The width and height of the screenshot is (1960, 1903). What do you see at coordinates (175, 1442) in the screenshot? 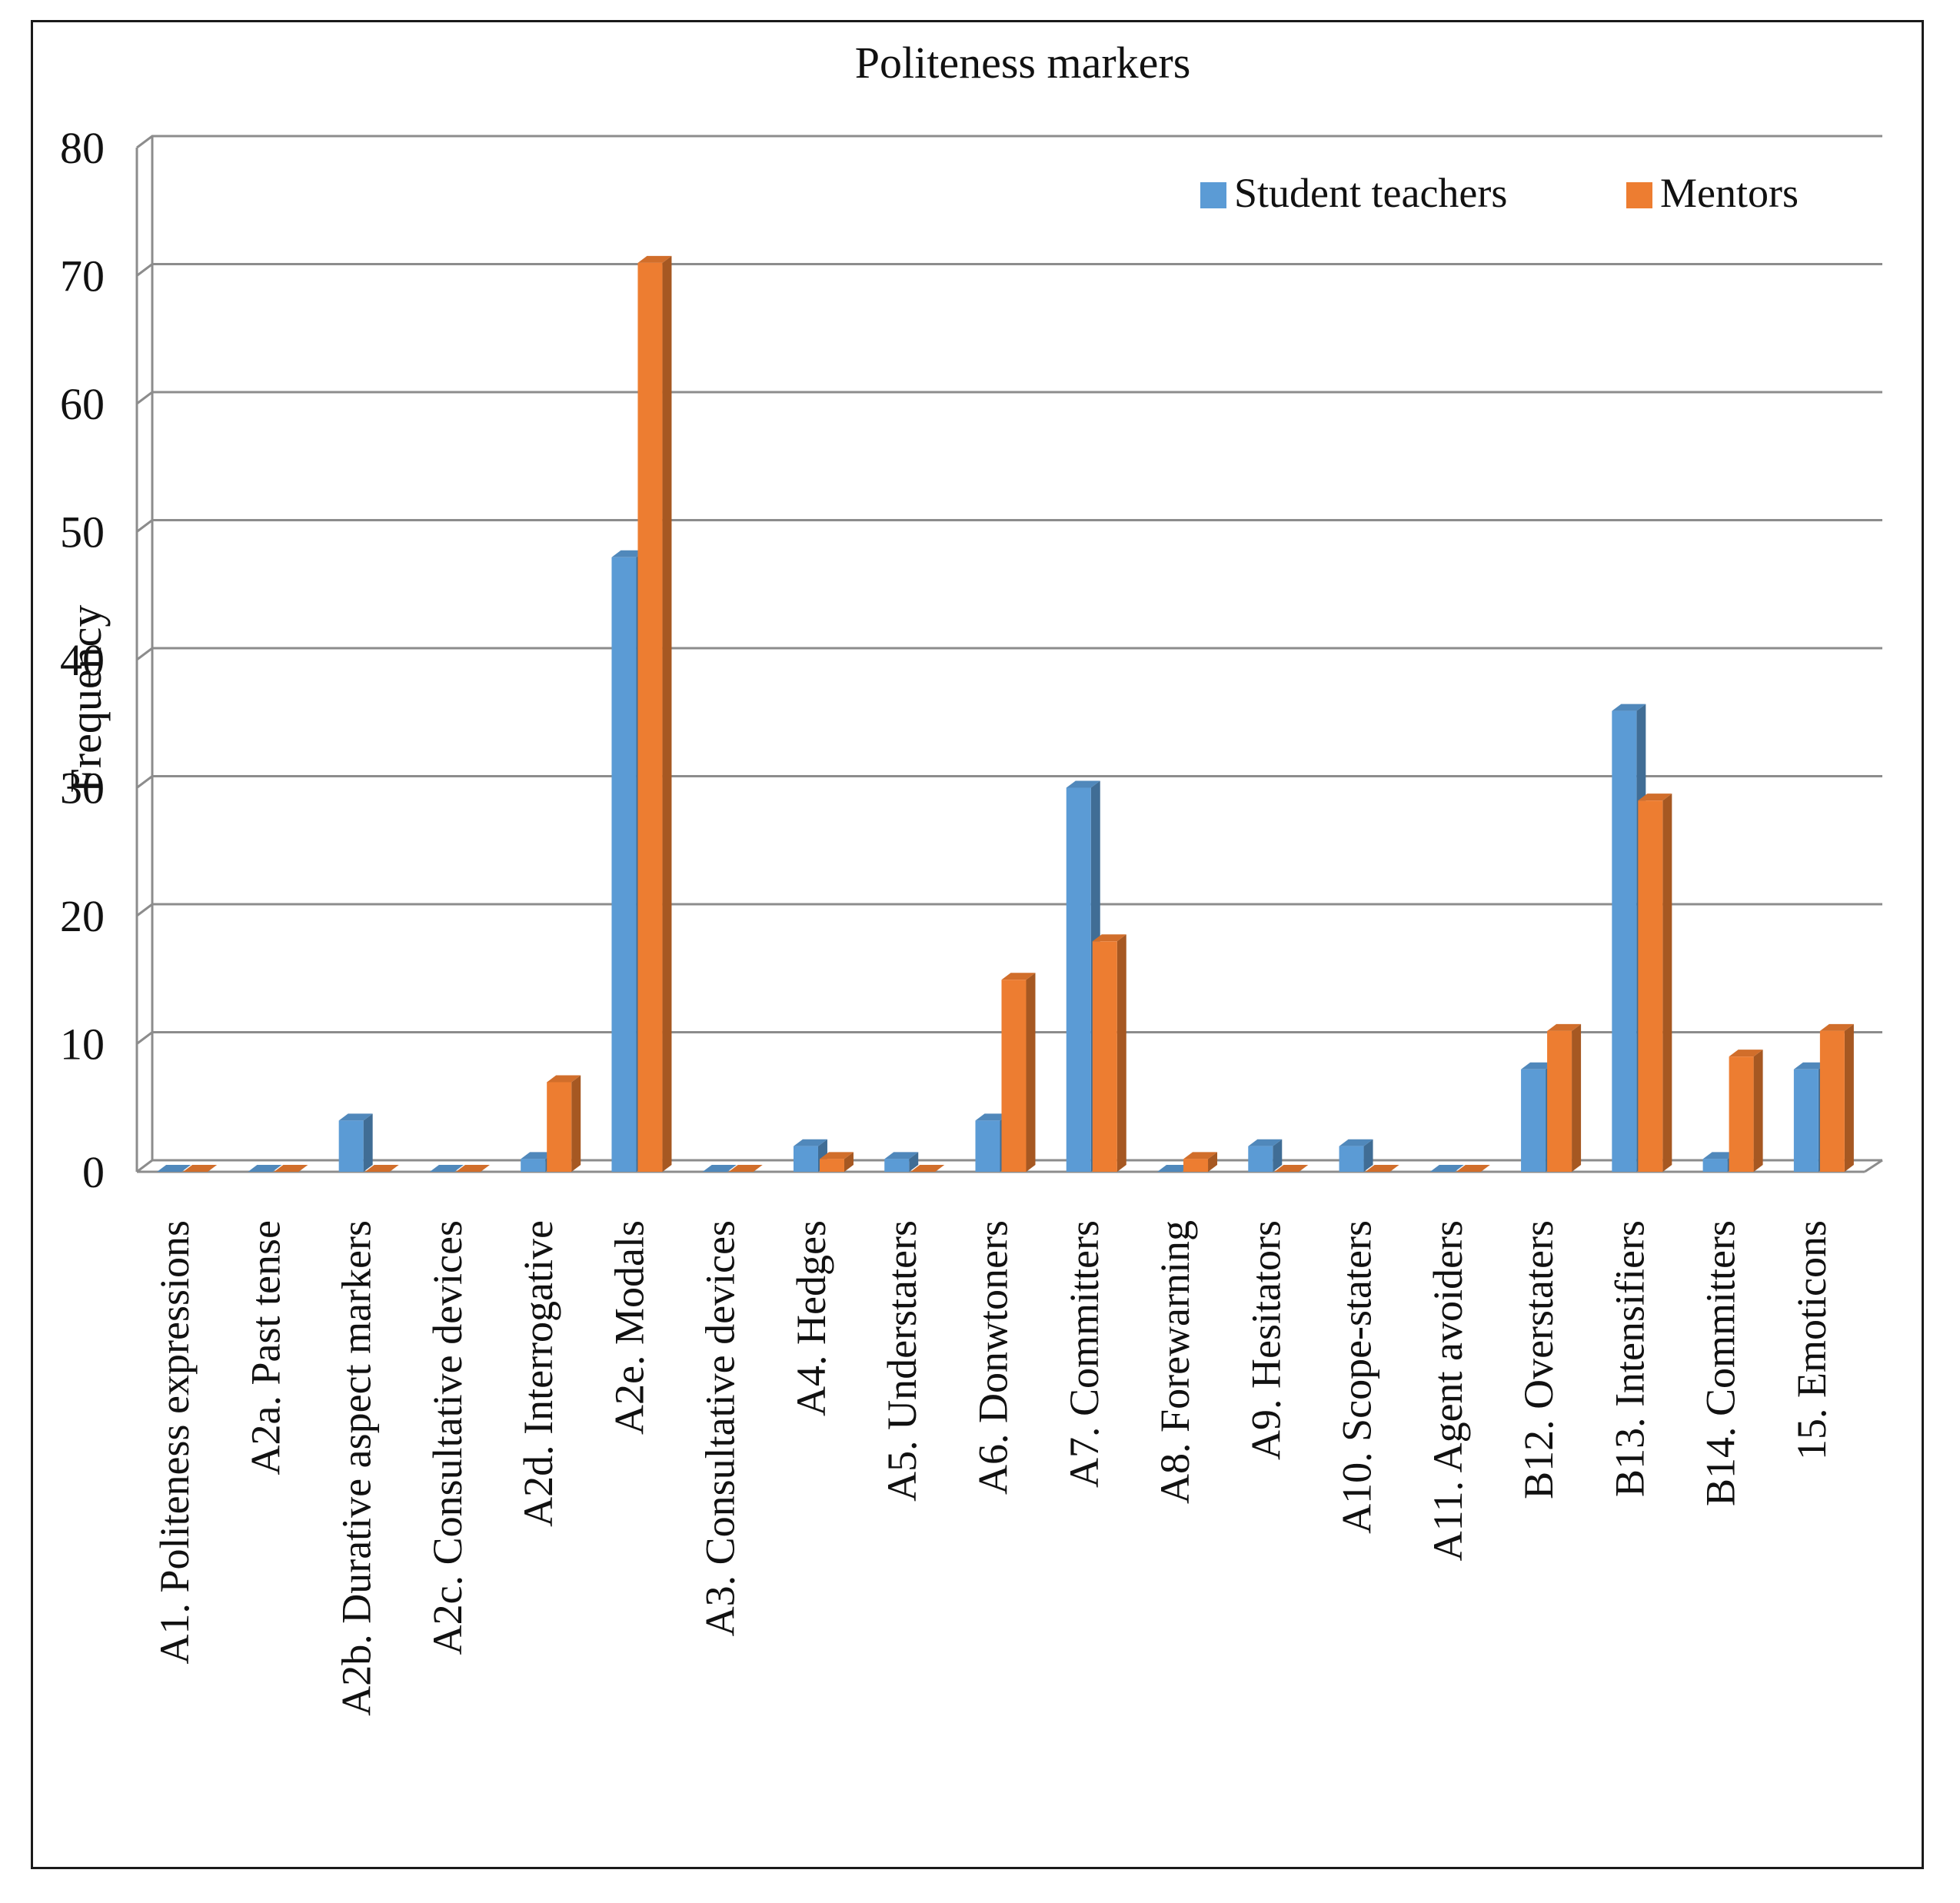
I see `x-tick-label: A1. Politeness expressions` at bounding box center [175, 1442].